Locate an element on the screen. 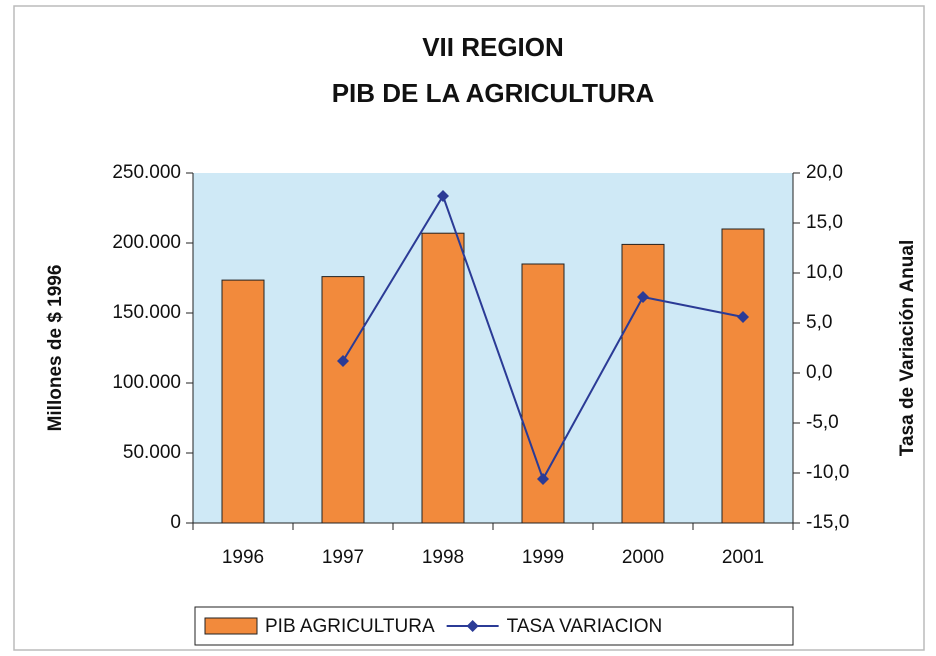 The image size is (936, 656). y2-tick-label: 20,0 is located at coordinates (824, 172).